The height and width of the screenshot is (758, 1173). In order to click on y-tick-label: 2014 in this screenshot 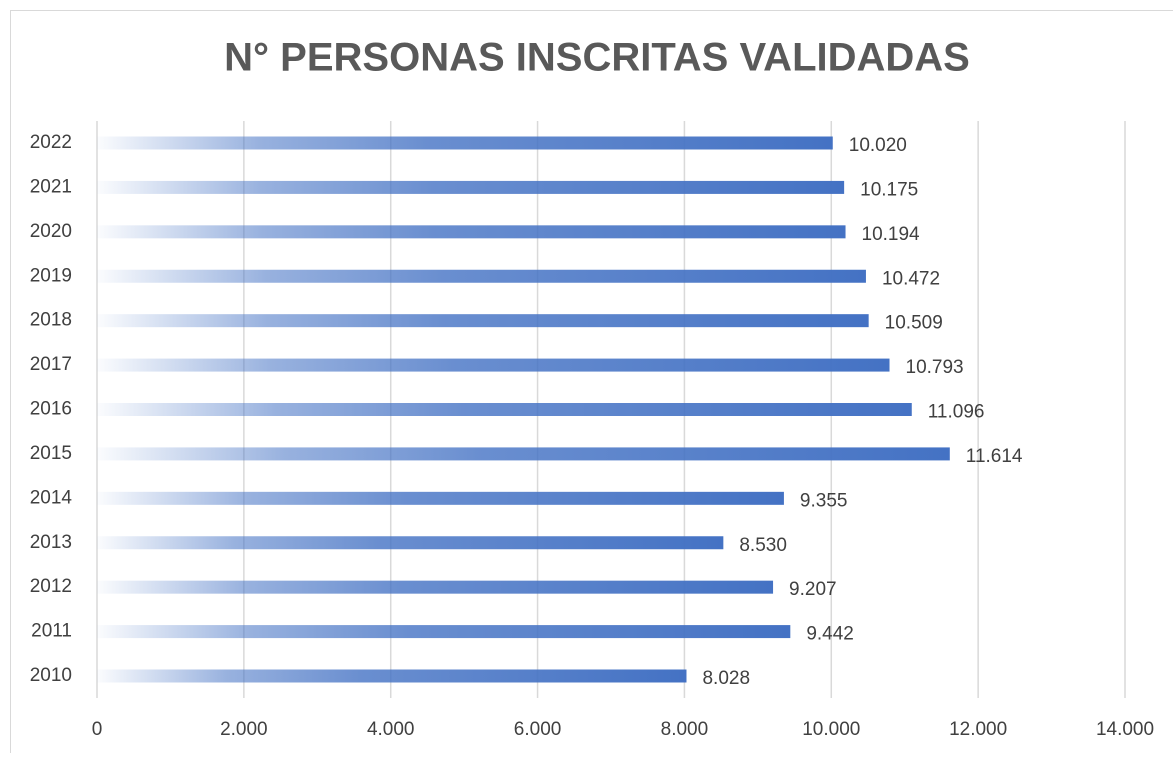, I will do `click(51, 497)`.